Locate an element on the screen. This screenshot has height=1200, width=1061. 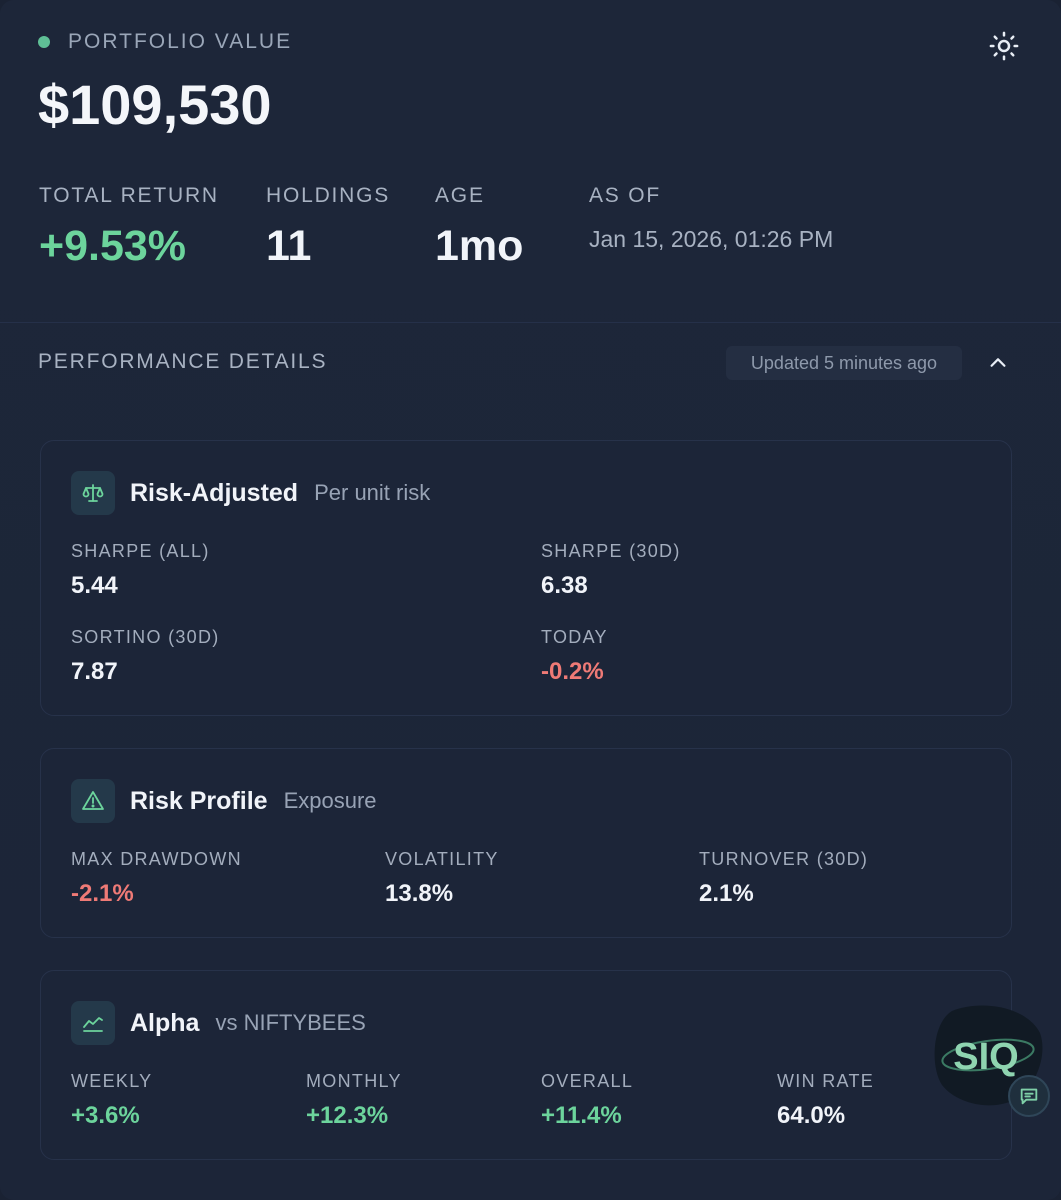
metric-label: SORTINO (30D) is located at coordinates (145, 637).